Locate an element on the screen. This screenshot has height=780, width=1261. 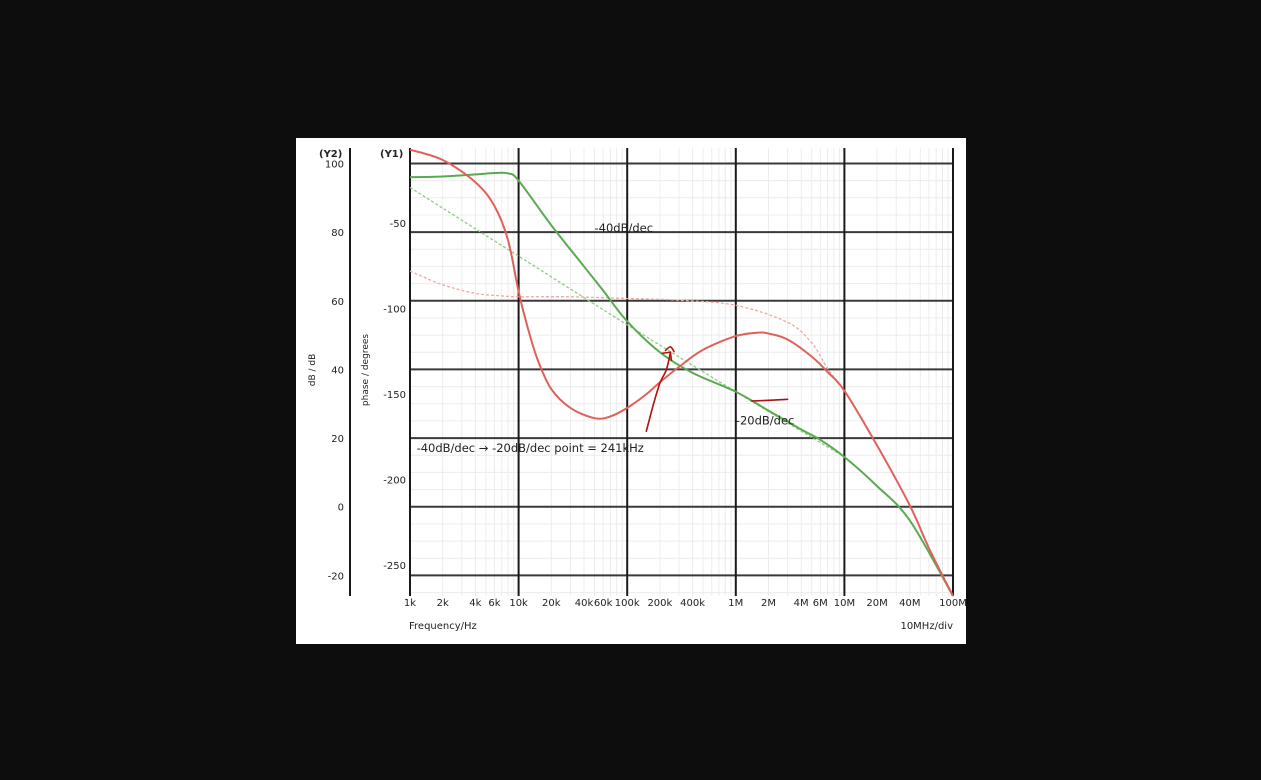
y2-tick-label: 20 is located at coordinates (337, 439).